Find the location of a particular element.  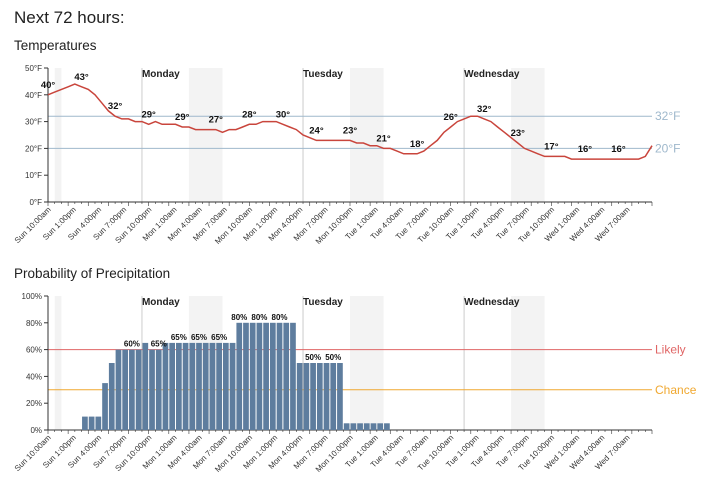

precipitation-chart-title: Probability of Precipitation is located at coordinates (92, 273).